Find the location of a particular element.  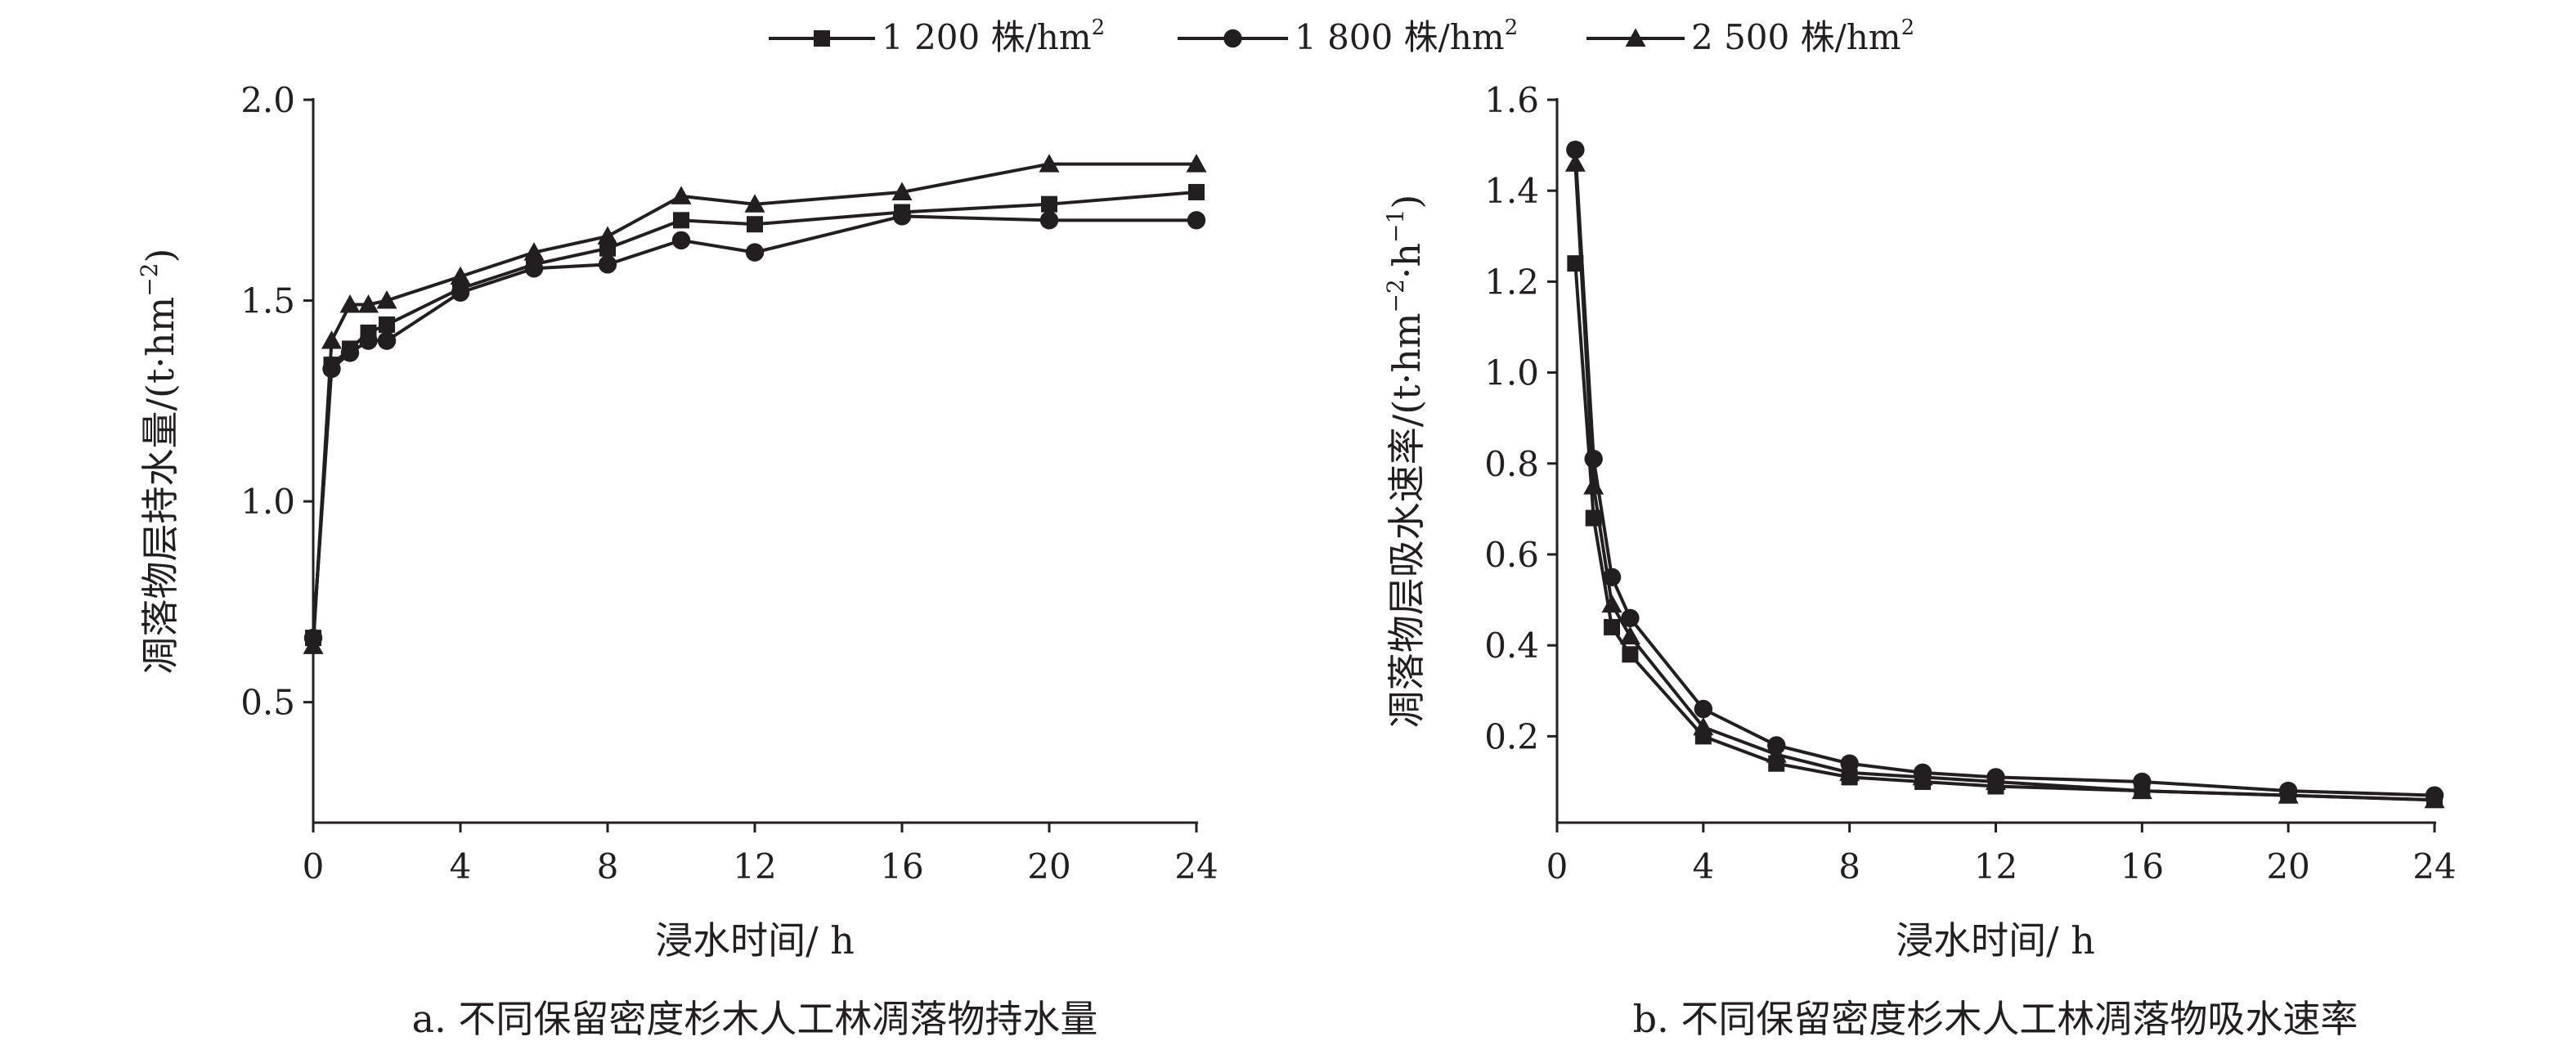

x-tick-label: 8 is located at coordinates (608, 866).